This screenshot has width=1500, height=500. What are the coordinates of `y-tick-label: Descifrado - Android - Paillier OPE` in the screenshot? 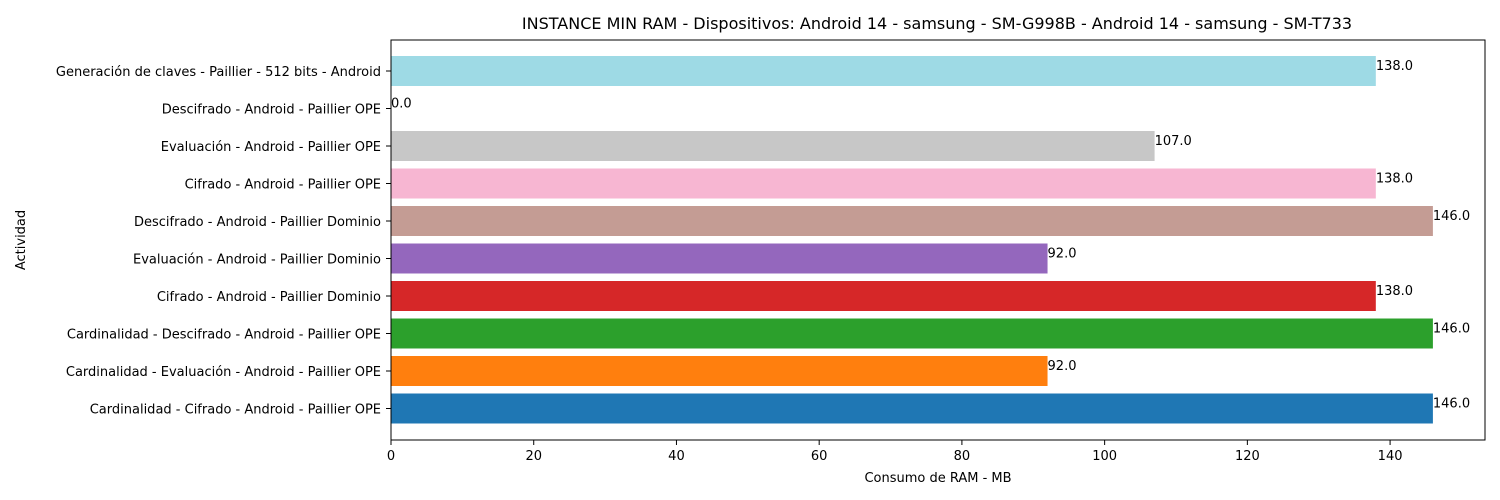 It's located at (271, 110).